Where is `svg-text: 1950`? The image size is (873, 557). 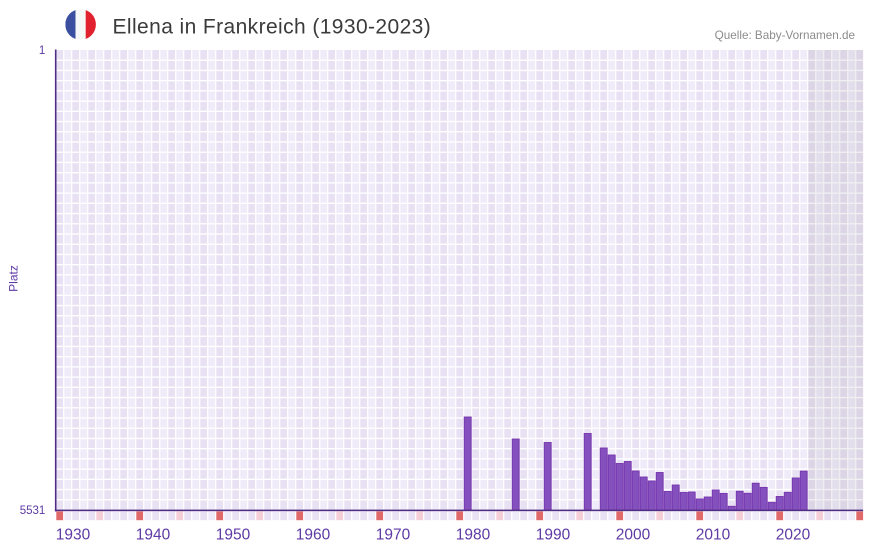
svg-text: 1950 is located at coordinates (233, 535).